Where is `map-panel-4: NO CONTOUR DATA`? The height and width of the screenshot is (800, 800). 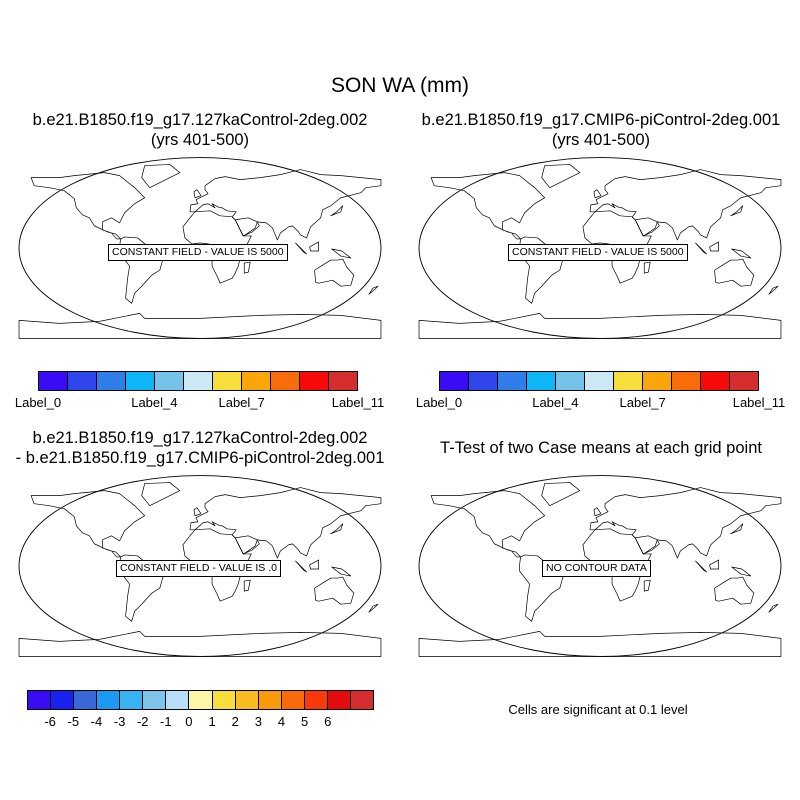 map-panel-4: NO CONTOUR DATA is located at coordinates (600, 568).